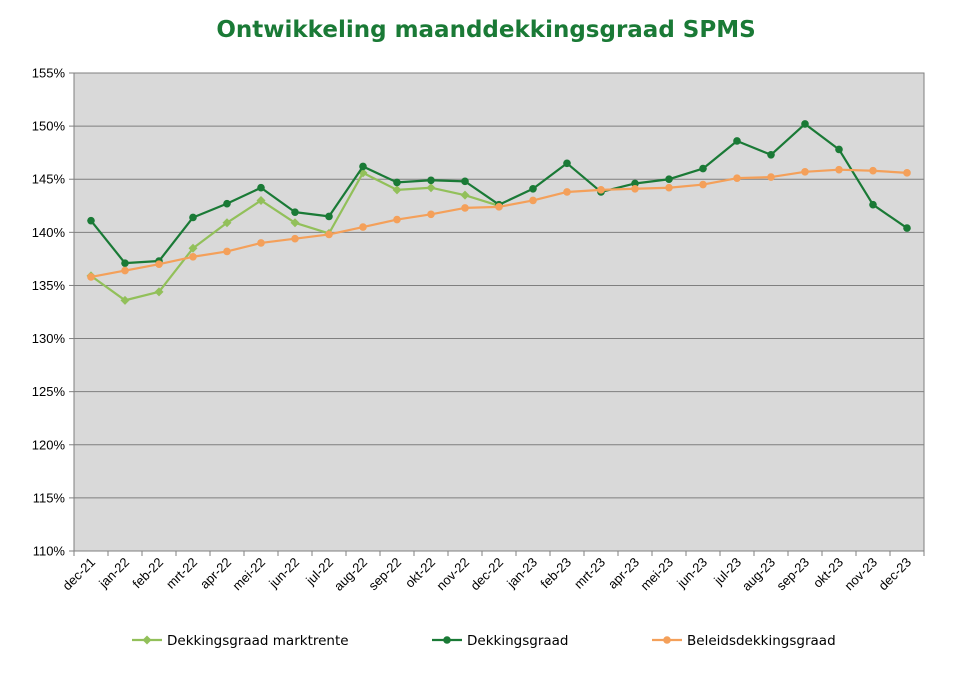  Describe the element at coordinates (420, 573) in the screenshot. I see `x-tick-label: okt-22` at that location.